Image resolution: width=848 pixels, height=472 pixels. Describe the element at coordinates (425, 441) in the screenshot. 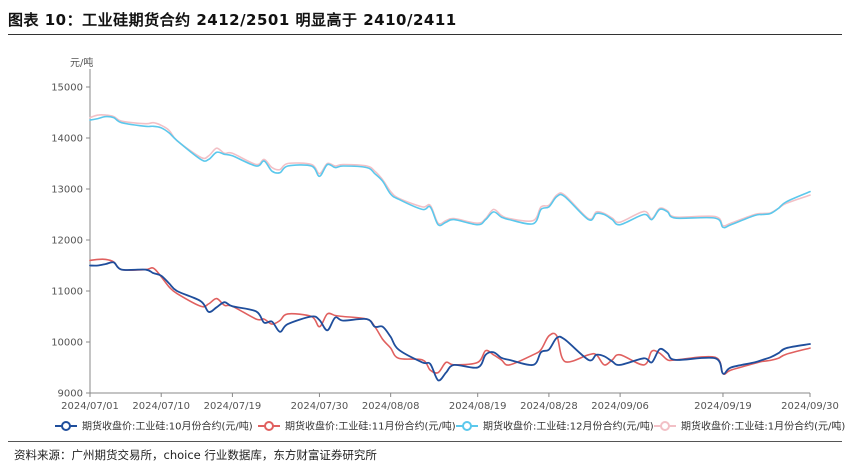

I see `footer-rule` at that location.